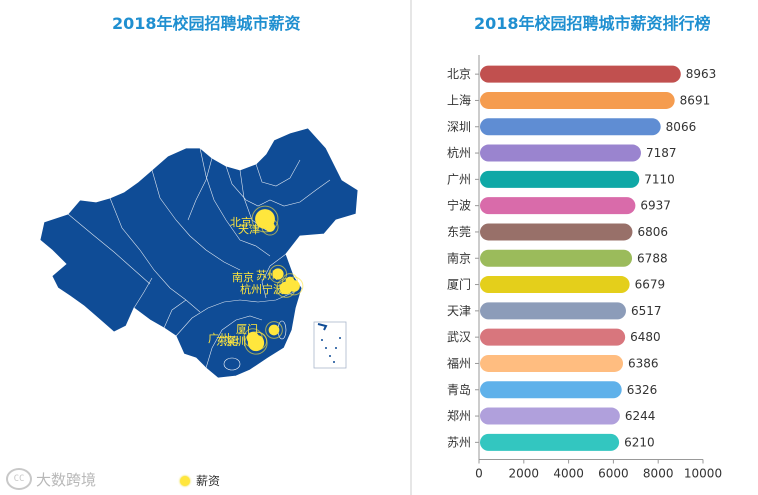  Describe the element at coordinates (613, 474) in the screenshot. I see `x-tick-label: 6000` at that location.